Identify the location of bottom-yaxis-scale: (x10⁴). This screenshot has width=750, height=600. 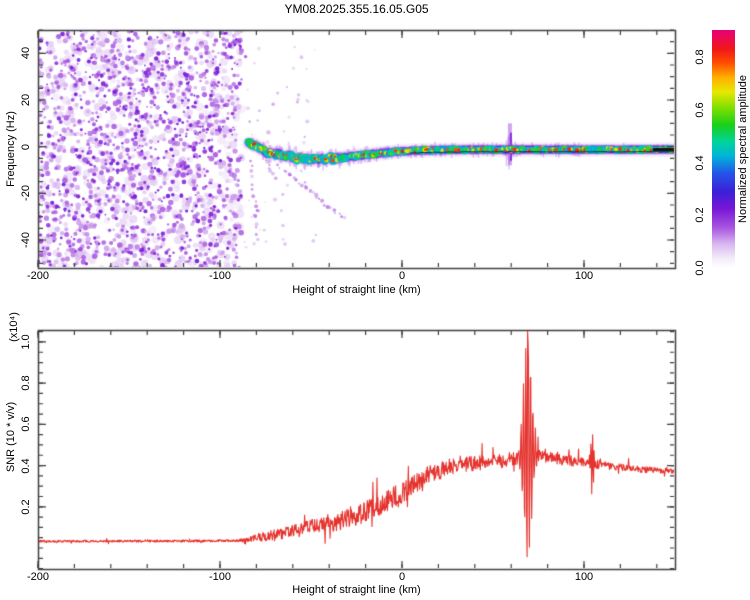
(14, 327).